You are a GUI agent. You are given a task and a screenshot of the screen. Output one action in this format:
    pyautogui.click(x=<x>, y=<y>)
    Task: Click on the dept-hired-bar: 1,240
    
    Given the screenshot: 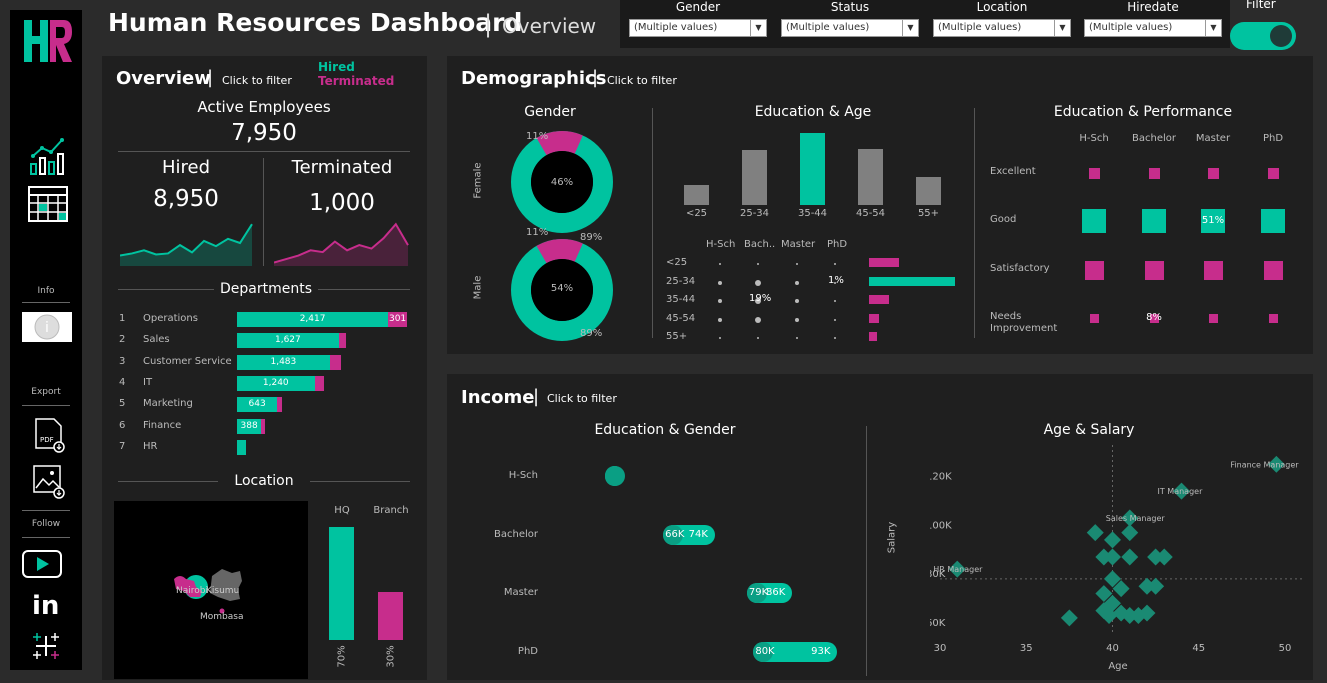 What is the action you would take?
    pyautogui.click(x=276, y=383)
    